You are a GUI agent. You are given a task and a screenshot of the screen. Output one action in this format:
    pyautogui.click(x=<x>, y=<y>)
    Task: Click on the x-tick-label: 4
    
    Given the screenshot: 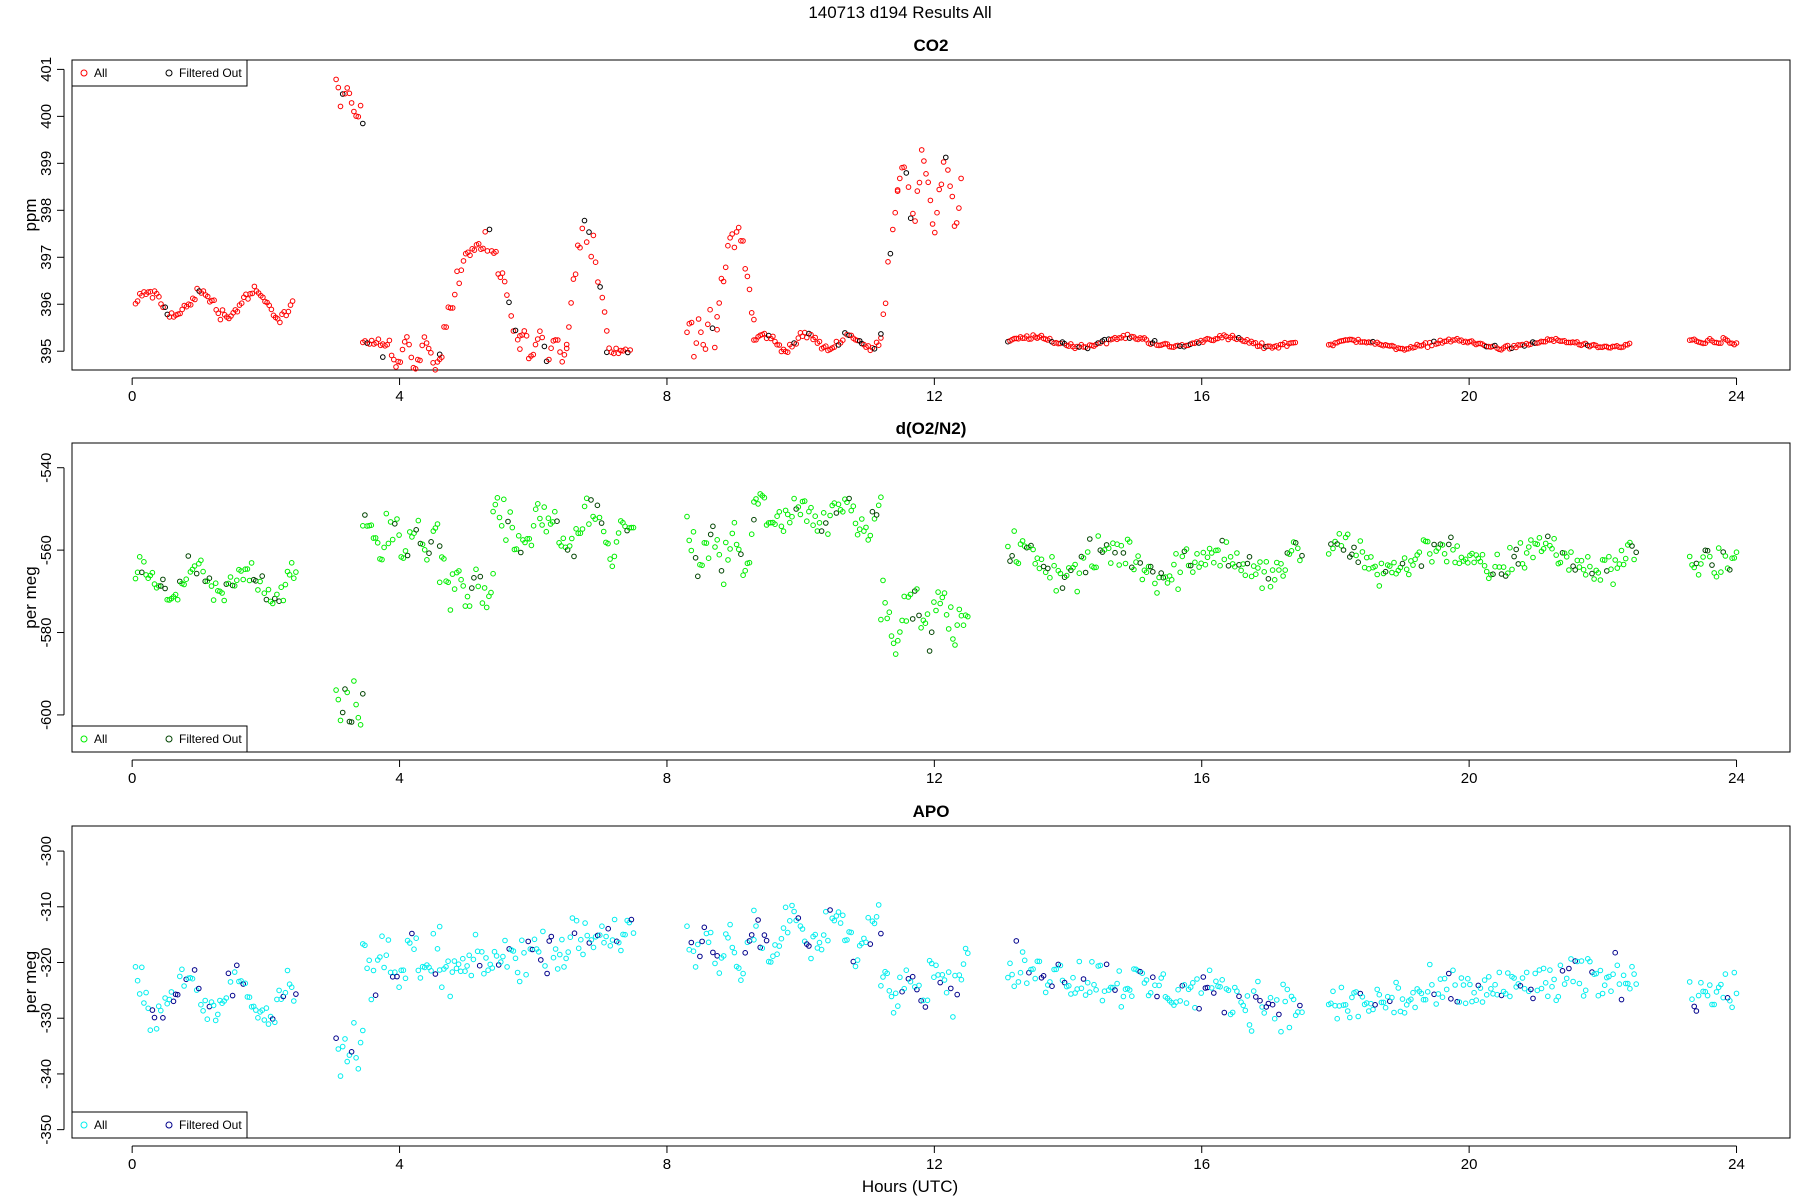 What is the action you would take?
    pyautogui.click(x=399, y=1164)
    